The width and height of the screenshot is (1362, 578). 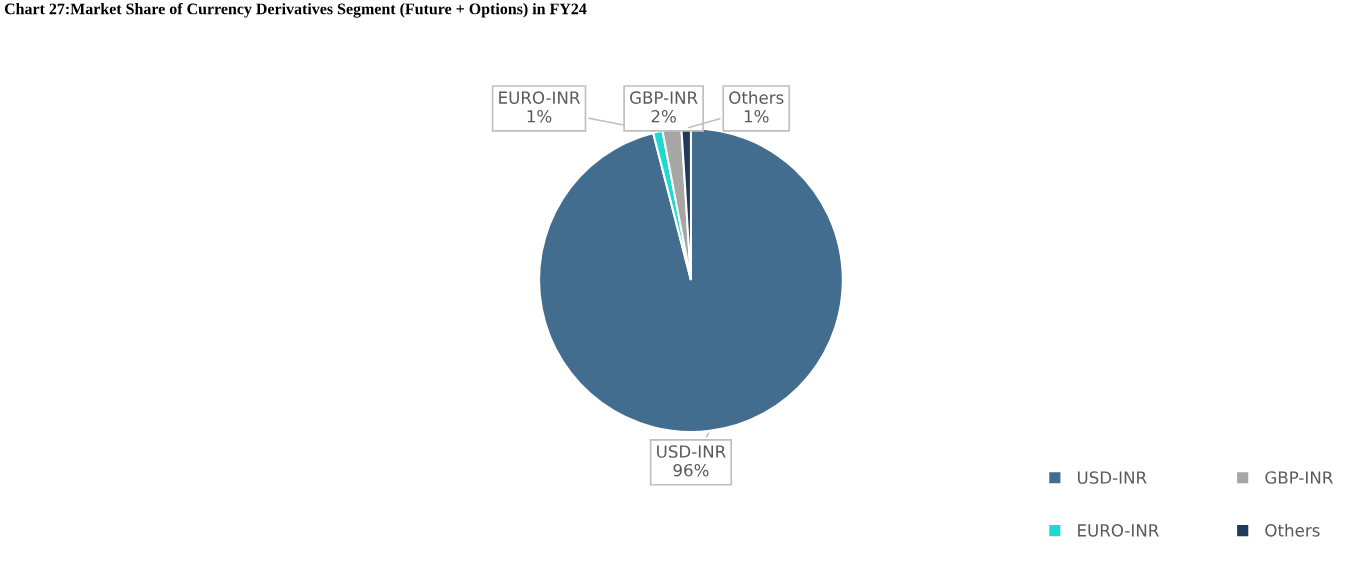 I want to click on legend-label: USD-INR, so click(x=1112, y=477).